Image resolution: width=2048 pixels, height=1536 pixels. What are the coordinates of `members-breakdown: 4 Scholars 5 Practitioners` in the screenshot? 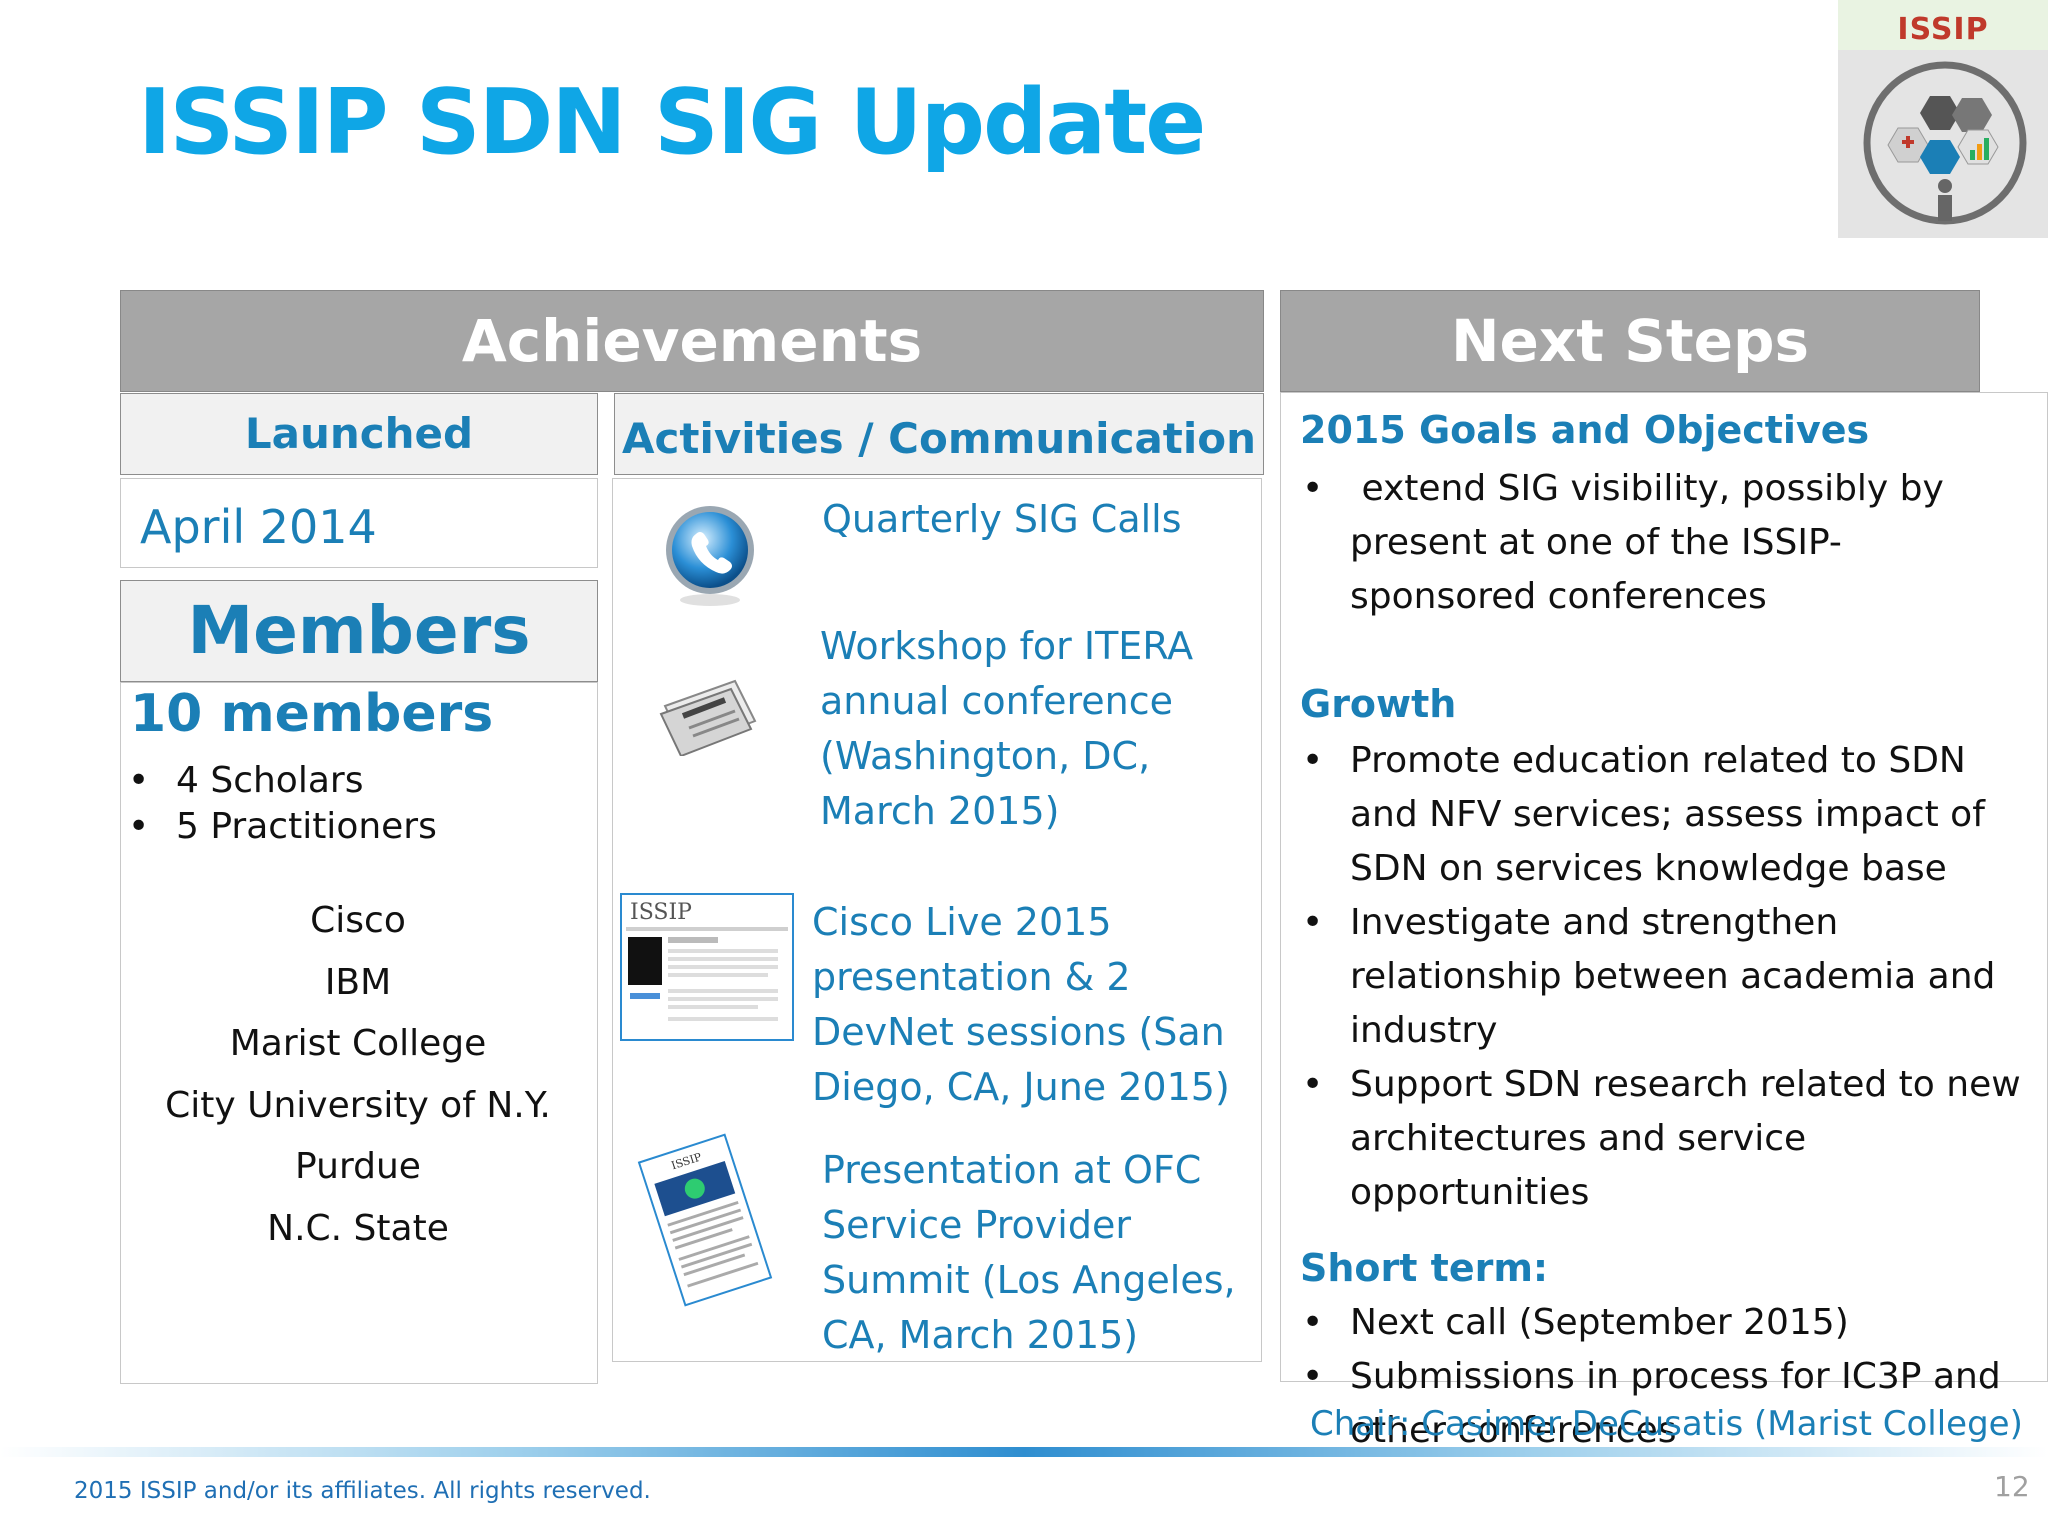 It's located at (358, 804).